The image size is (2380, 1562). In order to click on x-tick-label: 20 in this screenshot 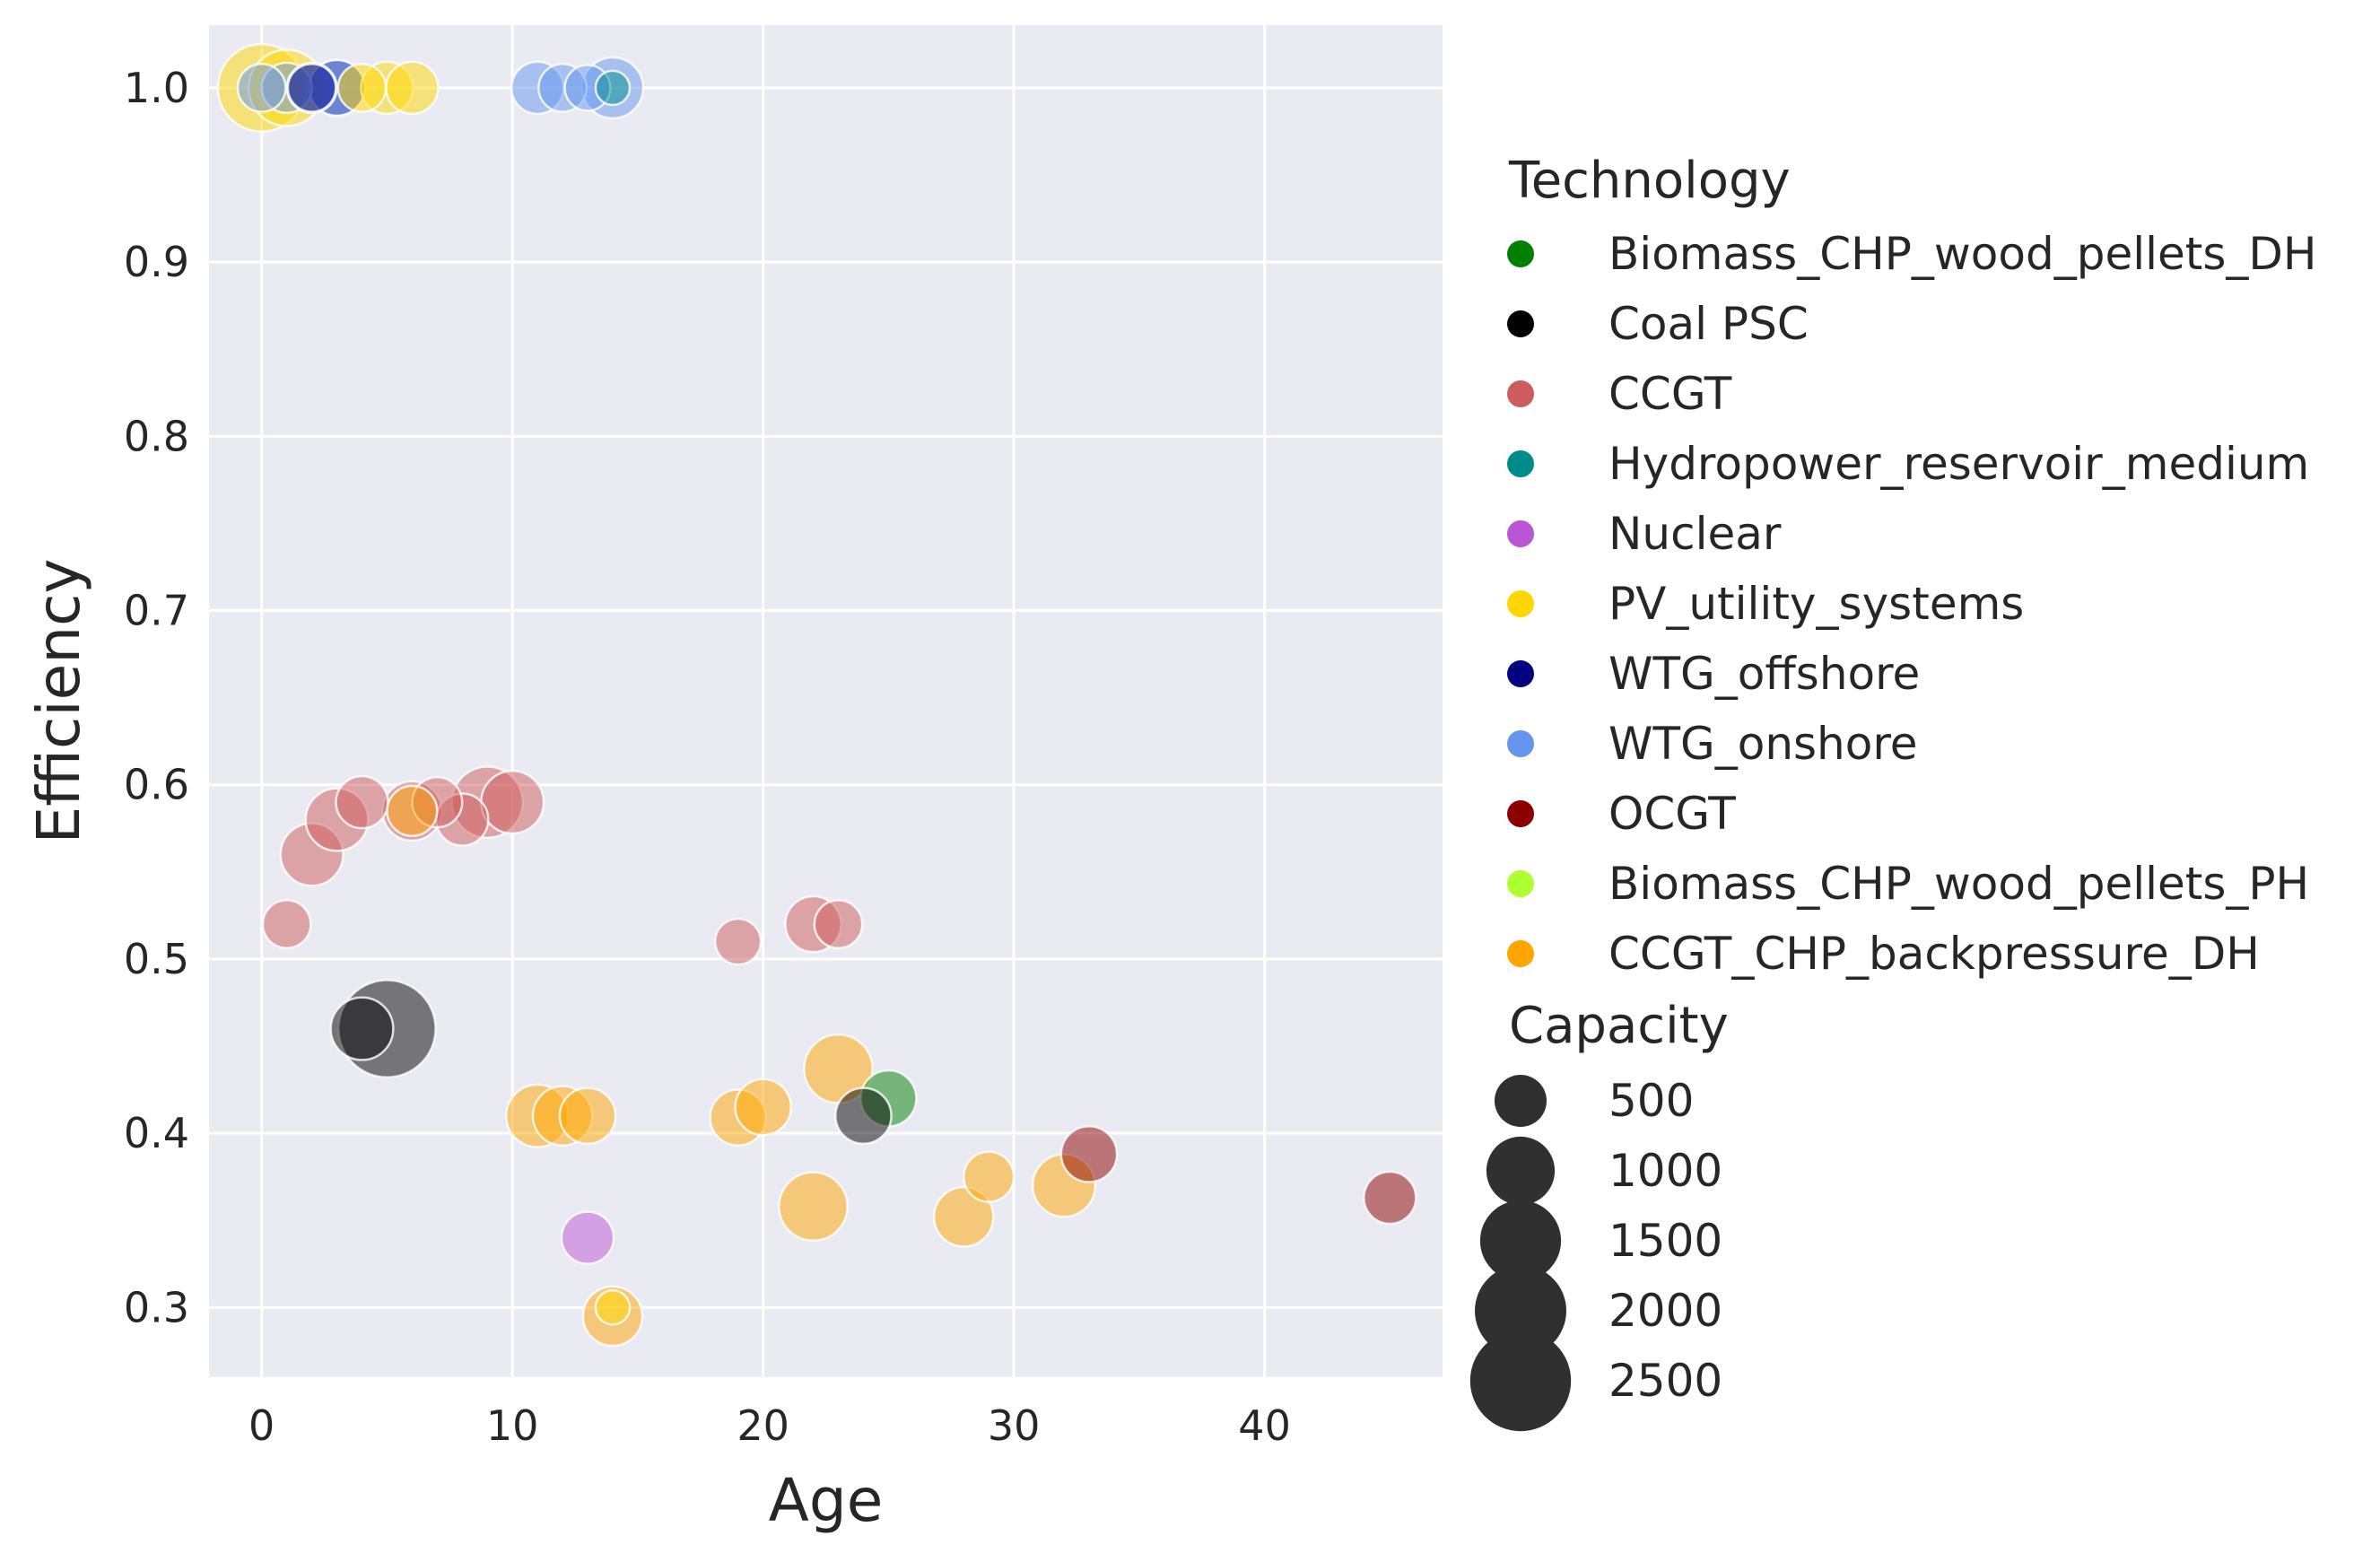, I will do `click(763, 1425)`.